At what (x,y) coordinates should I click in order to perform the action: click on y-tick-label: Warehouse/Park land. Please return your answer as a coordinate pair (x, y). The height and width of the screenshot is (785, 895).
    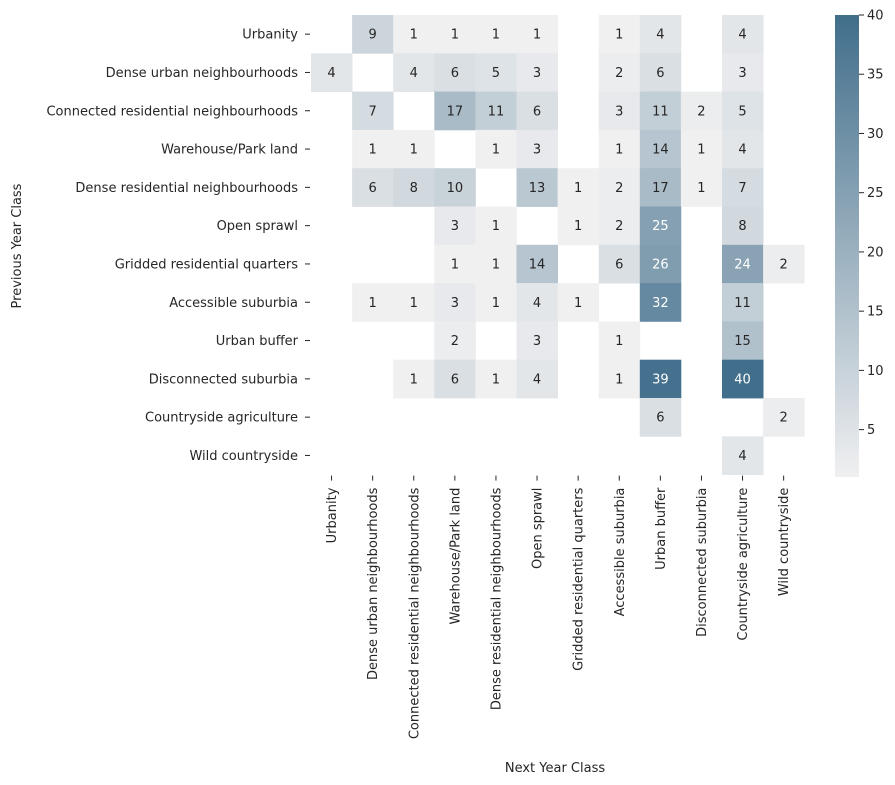
    Looking at the image, I should click on (229, 150).